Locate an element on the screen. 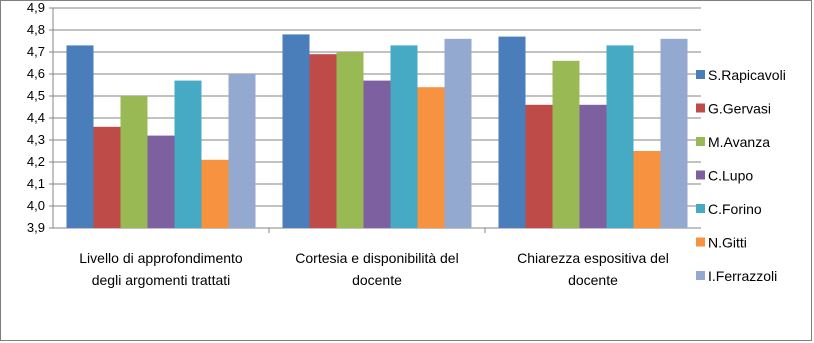 Image resolution: width=814 pixels, height=343 pixels. y-tick-label: 4,2 is located at coordinates (36, 161).